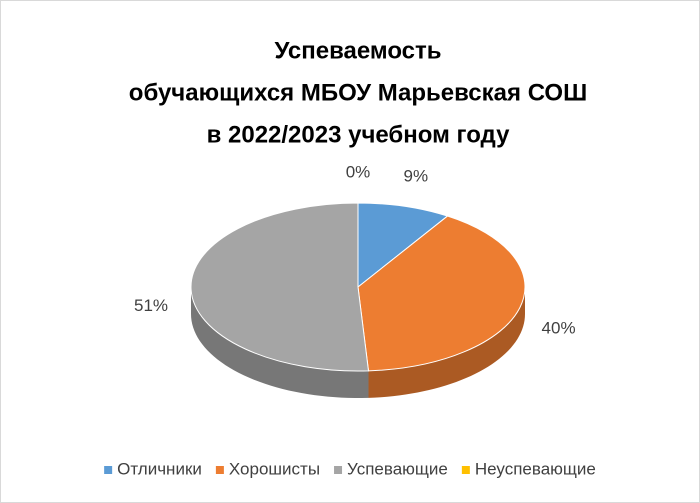  What do you see at coordinates (559, 328) in the screenshot?
I see `data-label: 40%` at bounding box center [559, 328].